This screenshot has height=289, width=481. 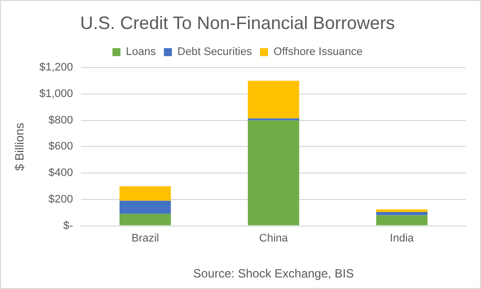 What do you see at coordinates (61, 199) in the screenshot?
I see `y-tick-label: $200` at bounding box center [61, 199].